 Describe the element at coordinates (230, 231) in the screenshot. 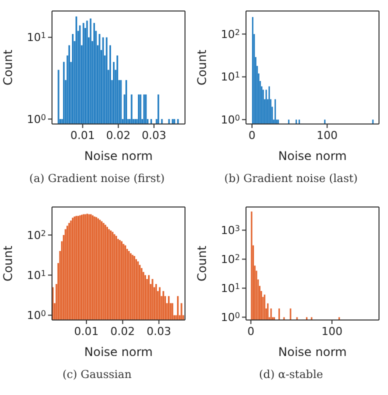

I see `y-tick-label: 10$^{3}$` at that location.